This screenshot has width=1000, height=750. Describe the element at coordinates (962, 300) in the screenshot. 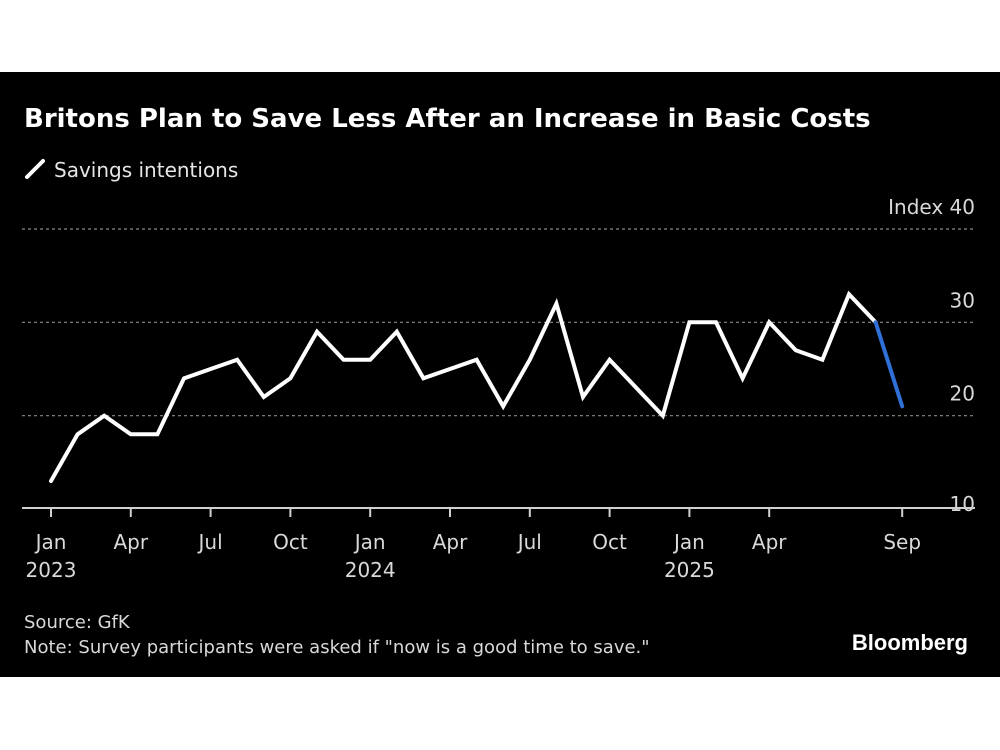

I see `y-tick-label: 30` at that location.